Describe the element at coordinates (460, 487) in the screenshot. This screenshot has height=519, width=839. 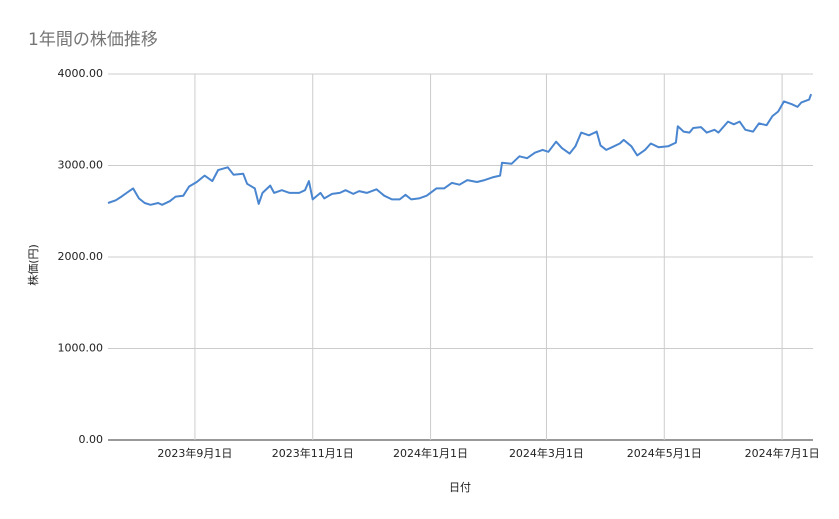
I see `x-axis-label: 日付` at that location.